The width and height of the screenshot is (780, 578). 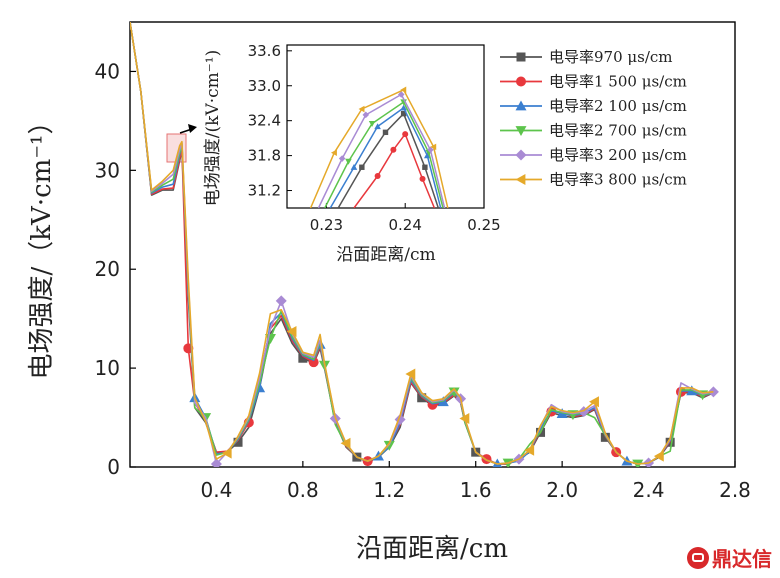 I want to click on watermark: 鼎达信, so click(x=729, y=557).